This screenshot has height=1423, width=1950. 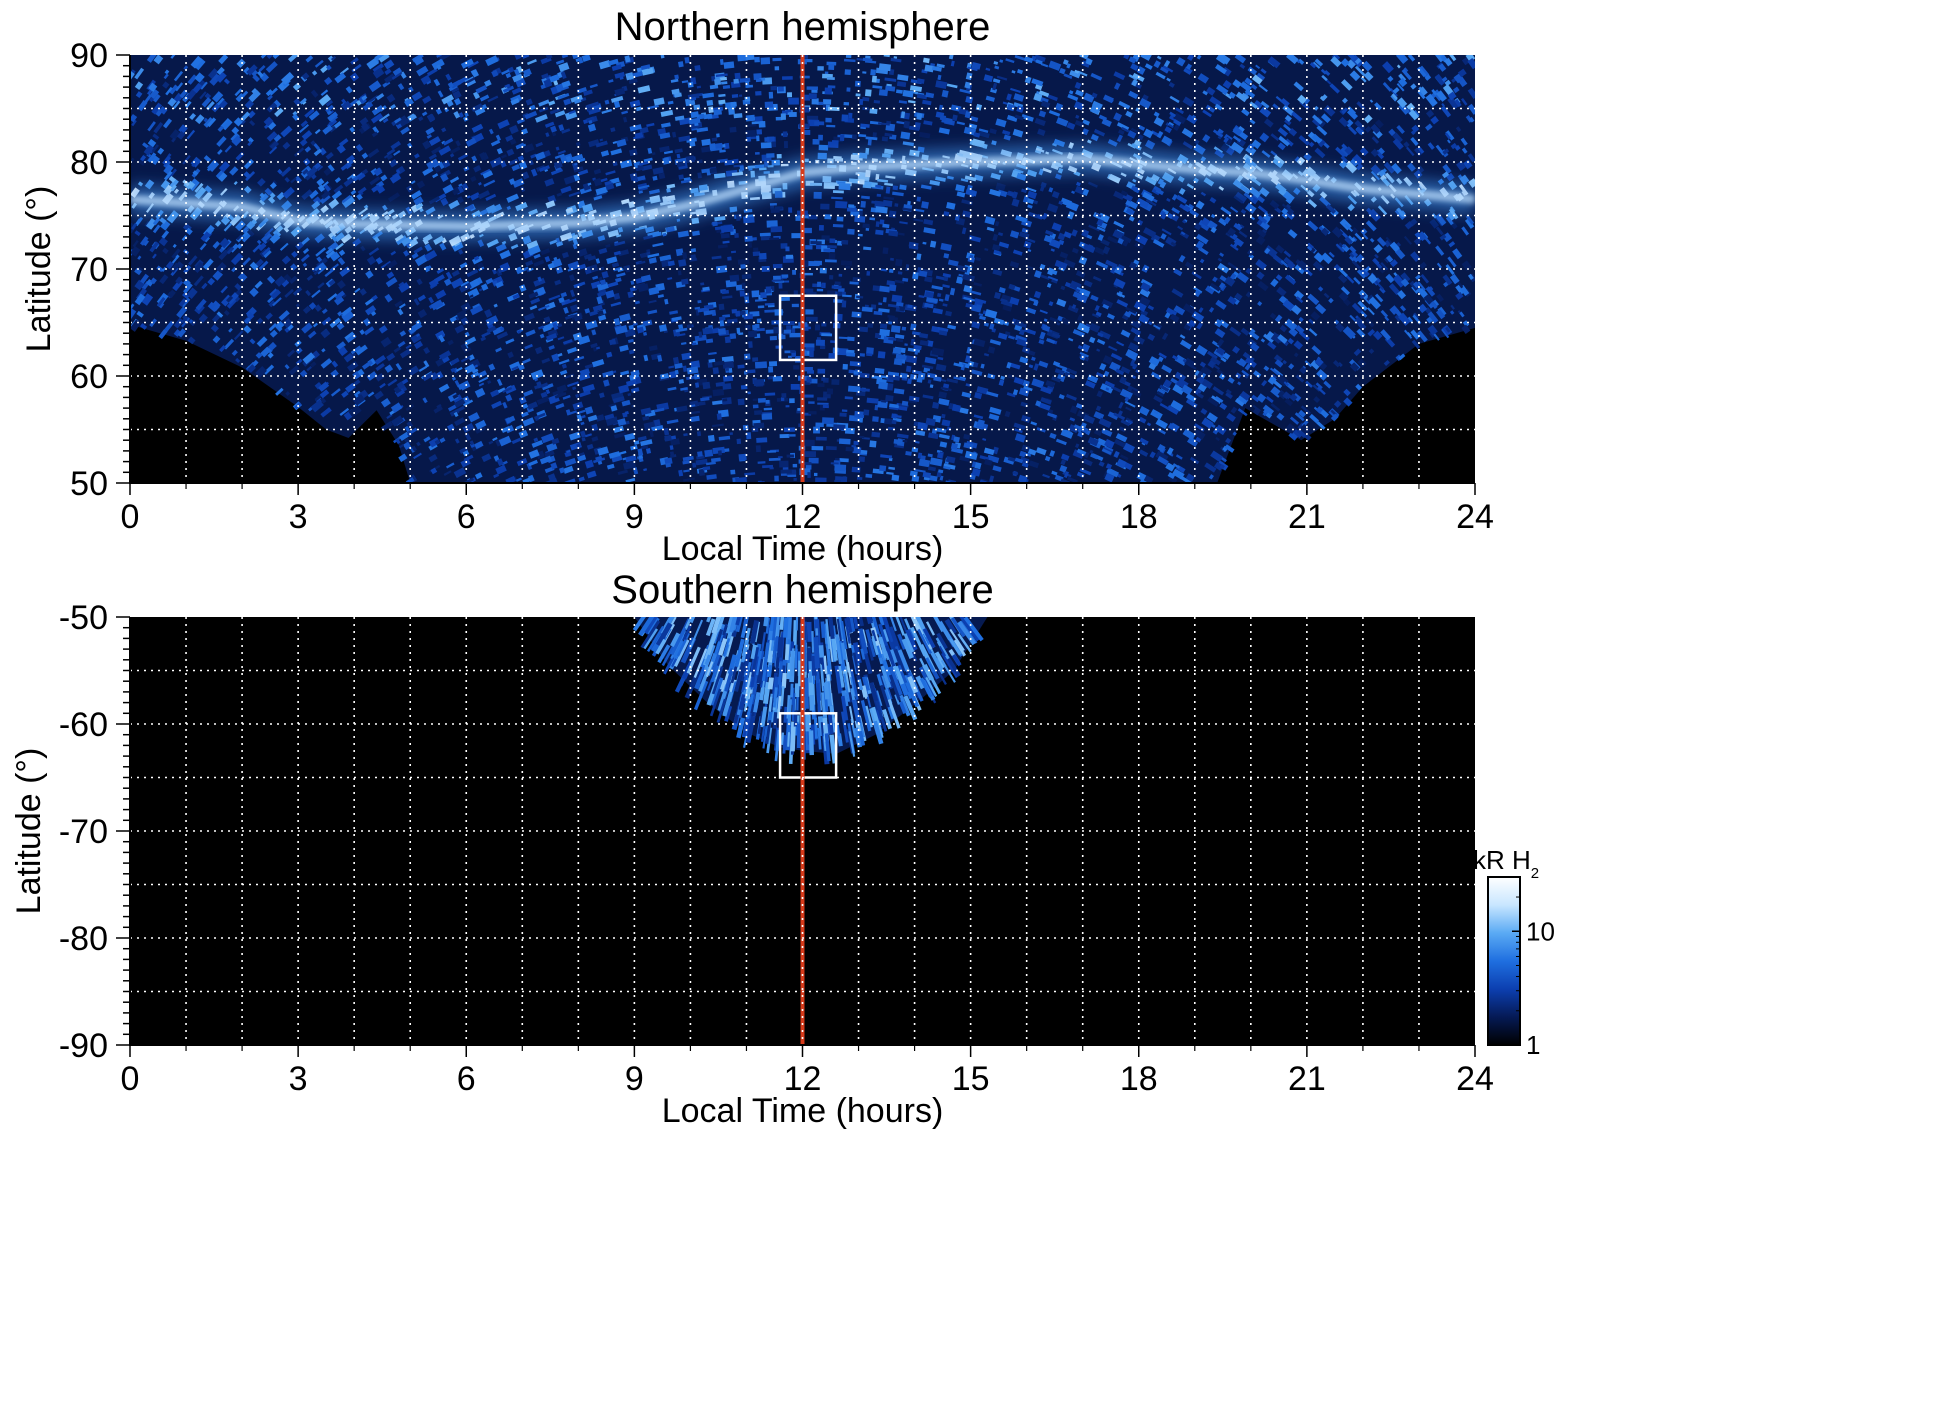 I want to click on y-tick-label: -70, so click(x=83, y=832).